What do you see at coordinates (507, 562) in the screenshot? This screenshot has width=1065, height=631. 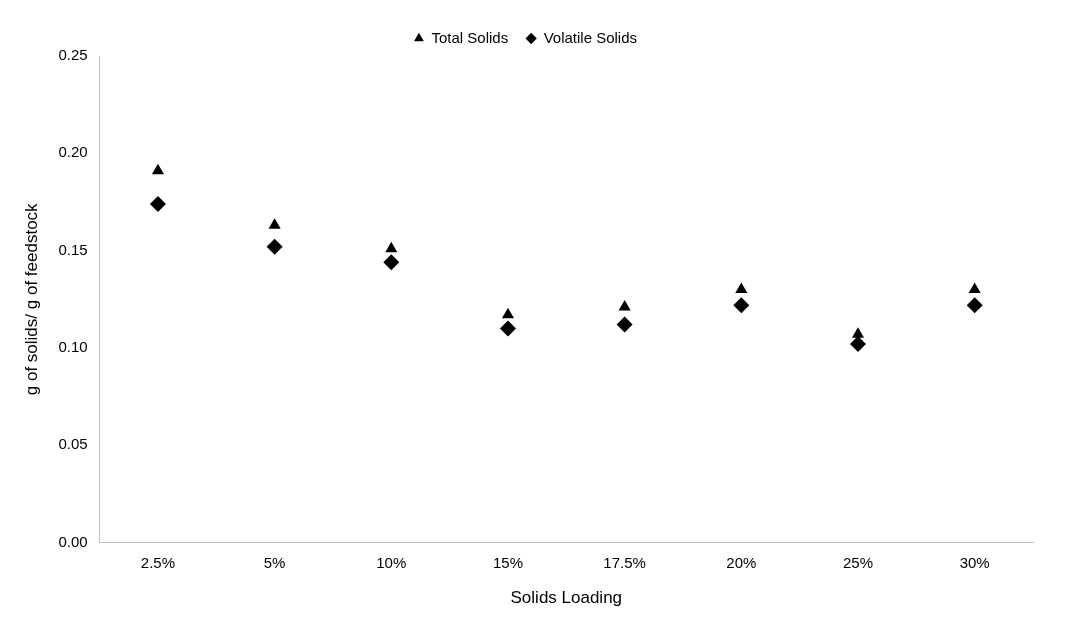 I see `x-tick-label: 15%` at bounding box center [507, 562].